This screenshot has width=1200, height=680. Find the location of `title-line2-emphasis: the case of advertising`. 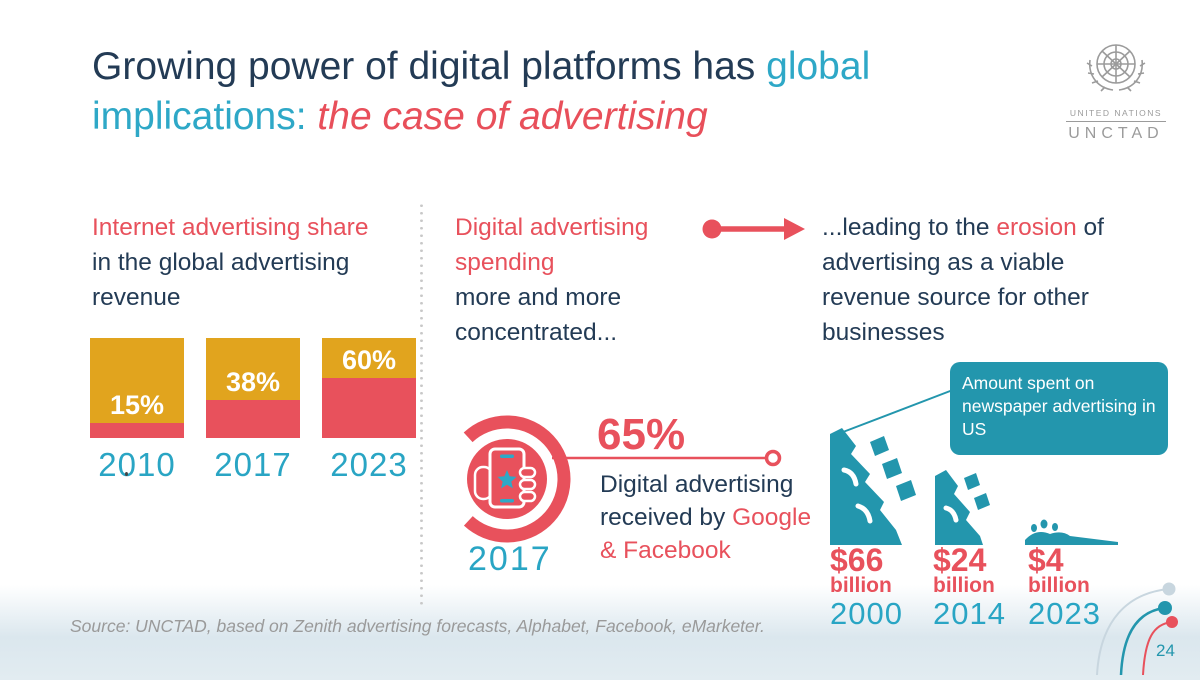

title-line2-emphasis: the case of advertising is located at coordinates (512, 116).